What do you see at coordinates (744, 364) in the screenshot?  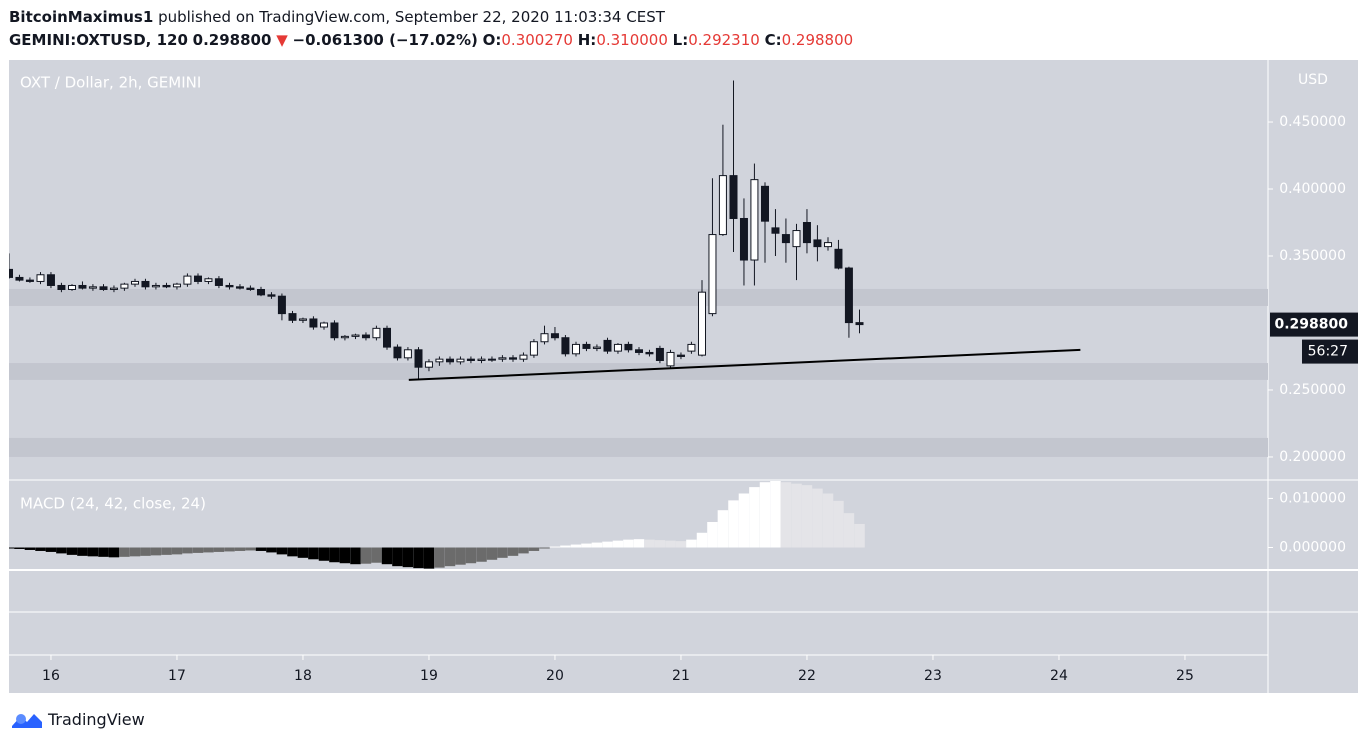 I see `trendline` at bounding box center [744, 364].